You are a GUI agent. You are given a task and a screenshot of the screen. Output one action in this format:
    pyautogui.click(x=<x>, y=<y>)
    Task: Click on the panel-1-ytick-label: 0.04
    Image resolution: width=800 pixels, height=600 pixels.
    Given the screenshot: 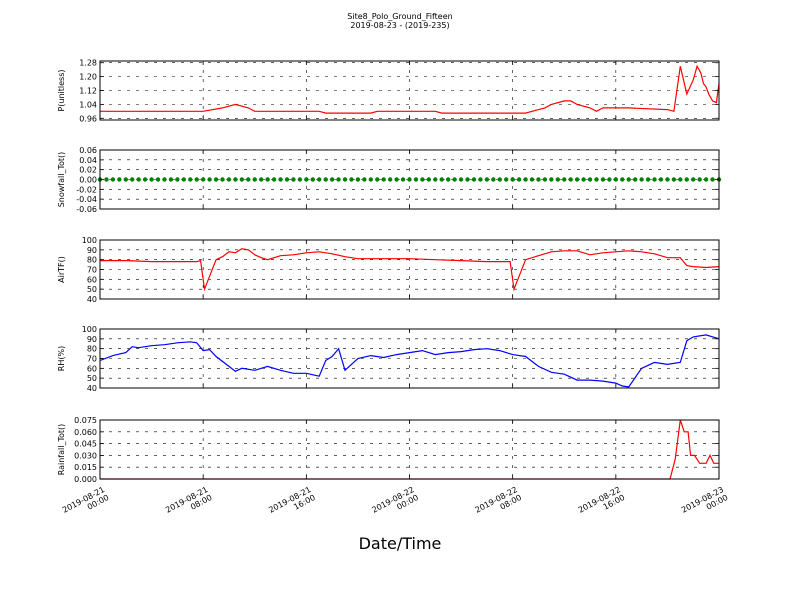 What is the action you would take?
    pyautogui.click(x=88, y=160)
    